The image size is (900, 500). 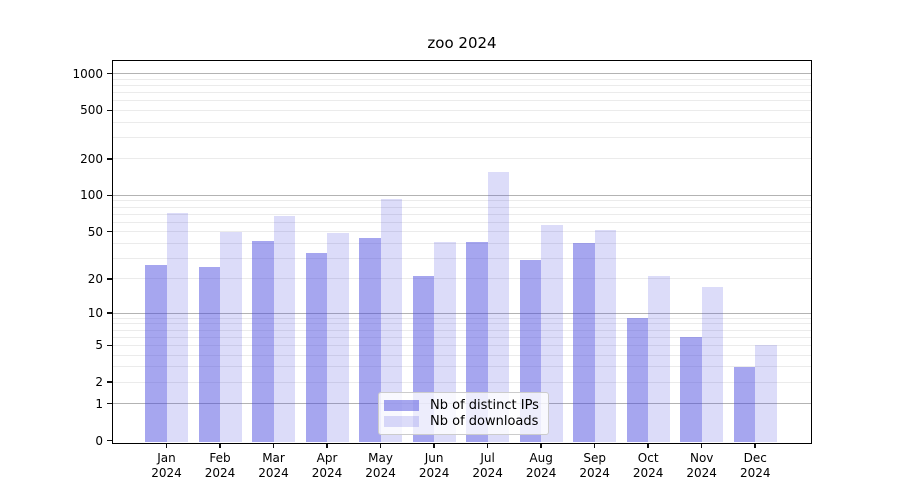 I want to click on bar-distinct-ips-sep, so click(x=584, y=342).